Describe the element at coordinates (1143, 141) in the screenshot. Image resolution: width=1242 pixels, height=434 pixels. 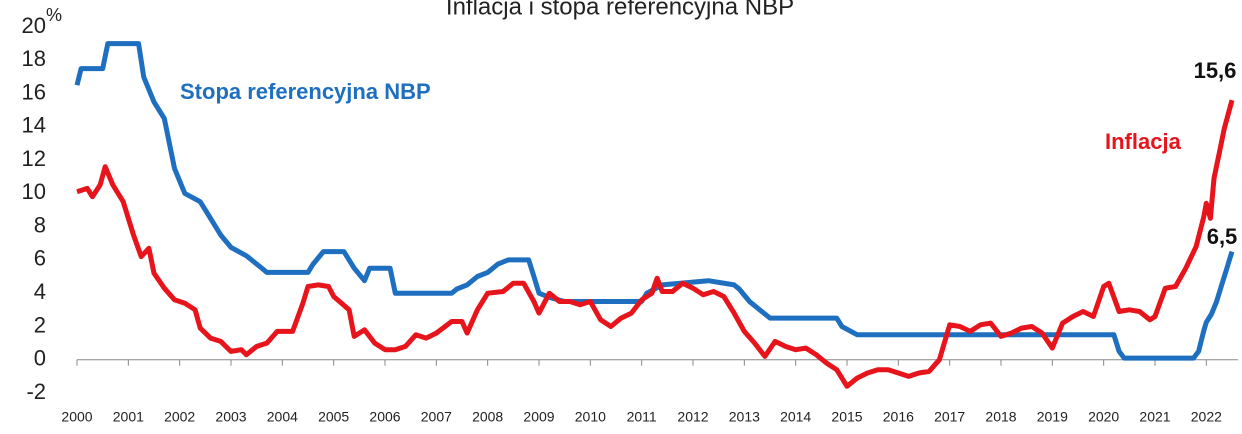
I see `annotation: Inflacja` at that location.